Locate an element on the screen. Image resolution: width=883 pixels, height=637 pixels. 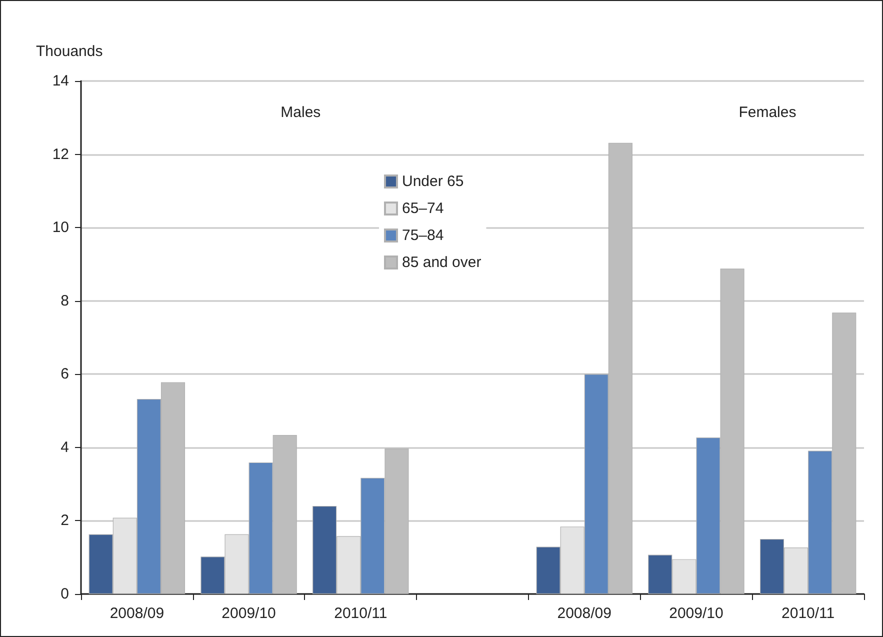
y-tick-label: 6 is located at coordinates (64, 374).